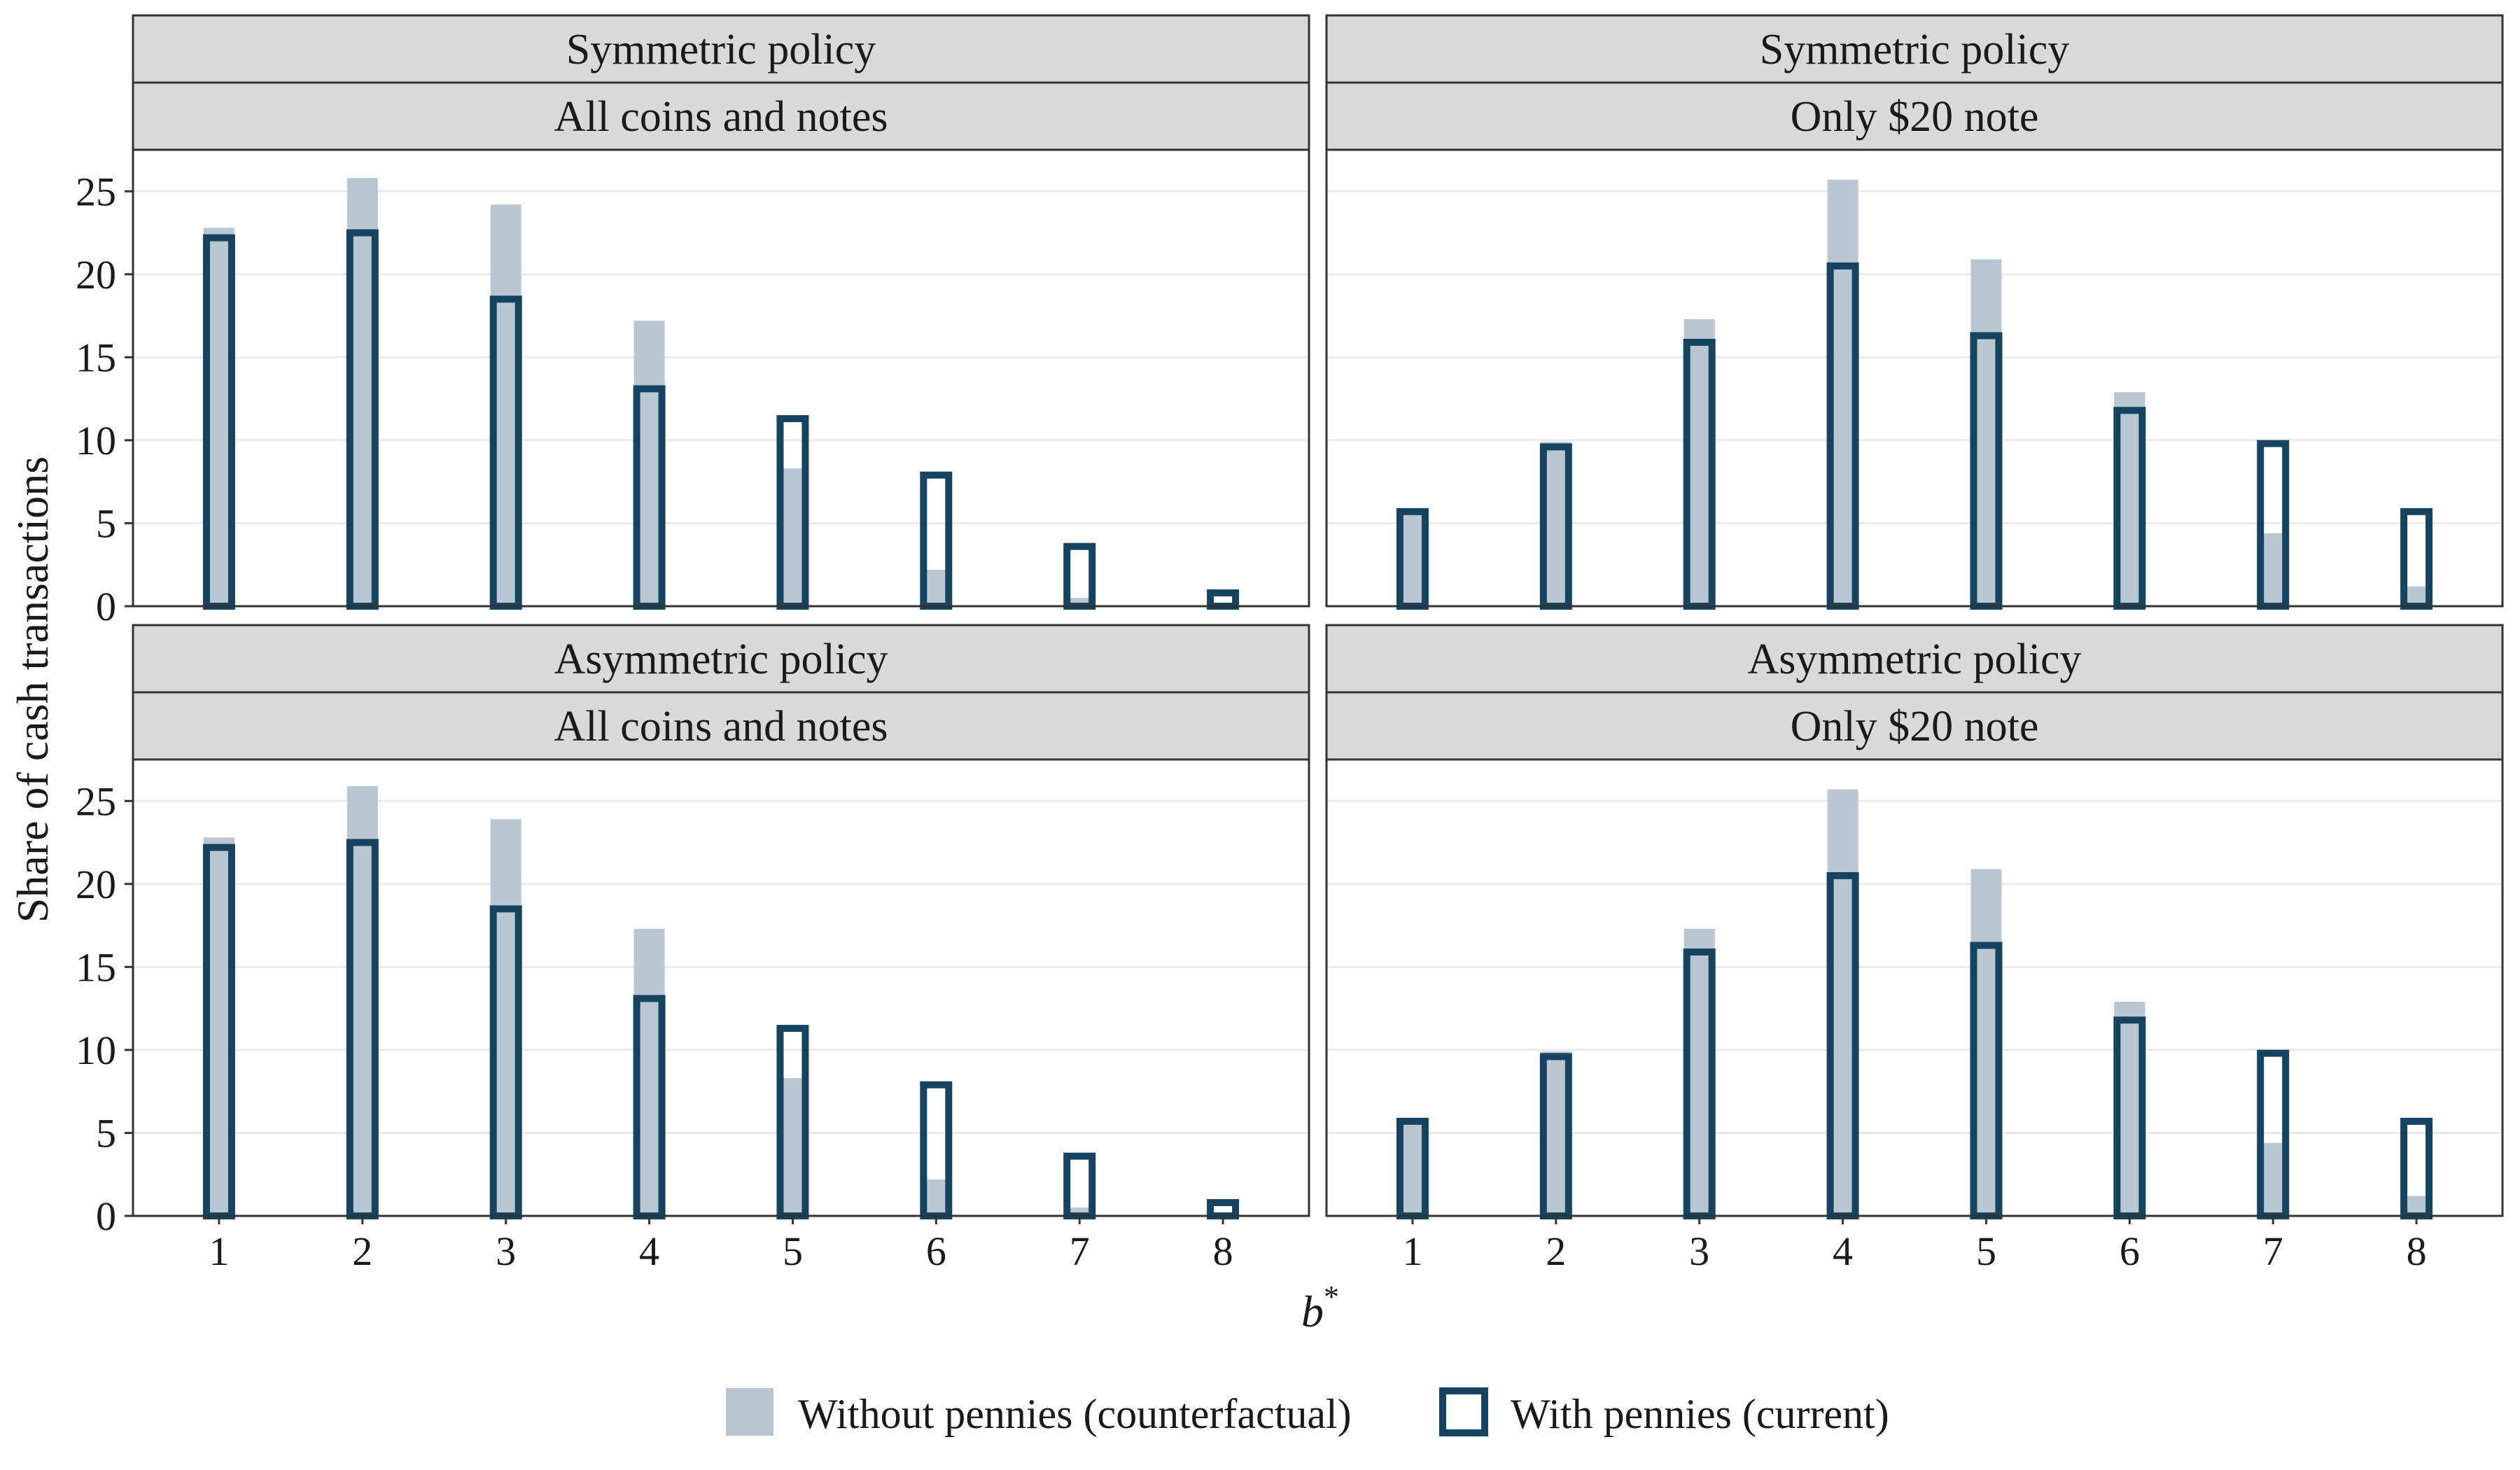  What do you see at coordinates (96, 275) in the screenshot?
I see `y-tick-label-0-20: 20` at bounding box center [96, 275].